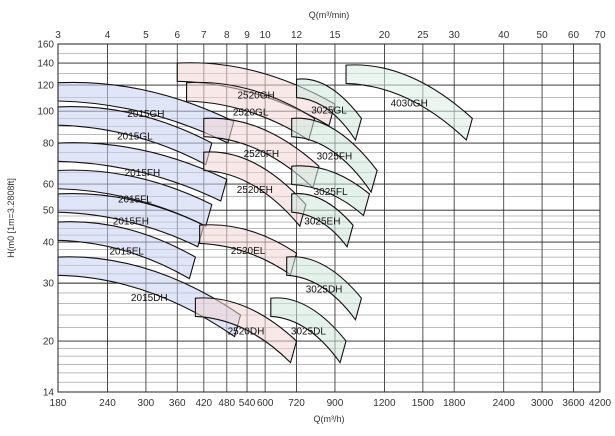 Image resolution: width=615 pixels, height=436 pixels. I want to click on x-bottom-tick: 2400, so click(504, 403).